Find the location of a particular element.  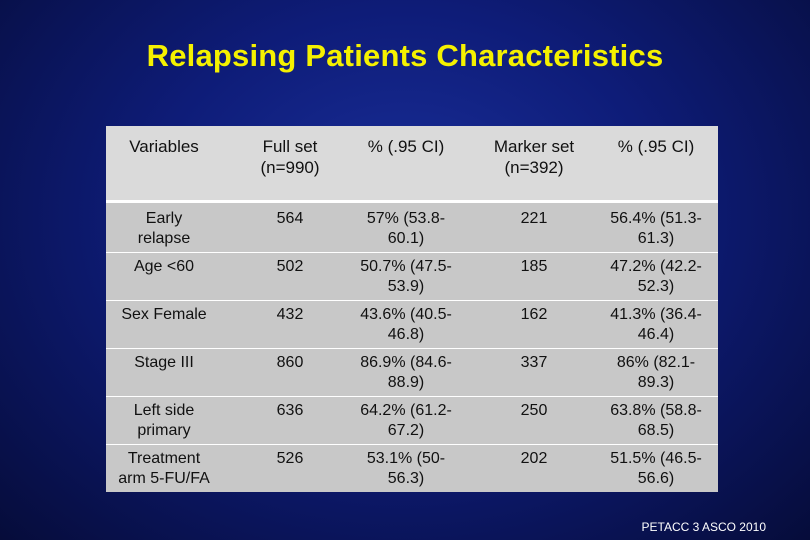

header-cell-line2: (n=990) is located at coordinates (290, 167).